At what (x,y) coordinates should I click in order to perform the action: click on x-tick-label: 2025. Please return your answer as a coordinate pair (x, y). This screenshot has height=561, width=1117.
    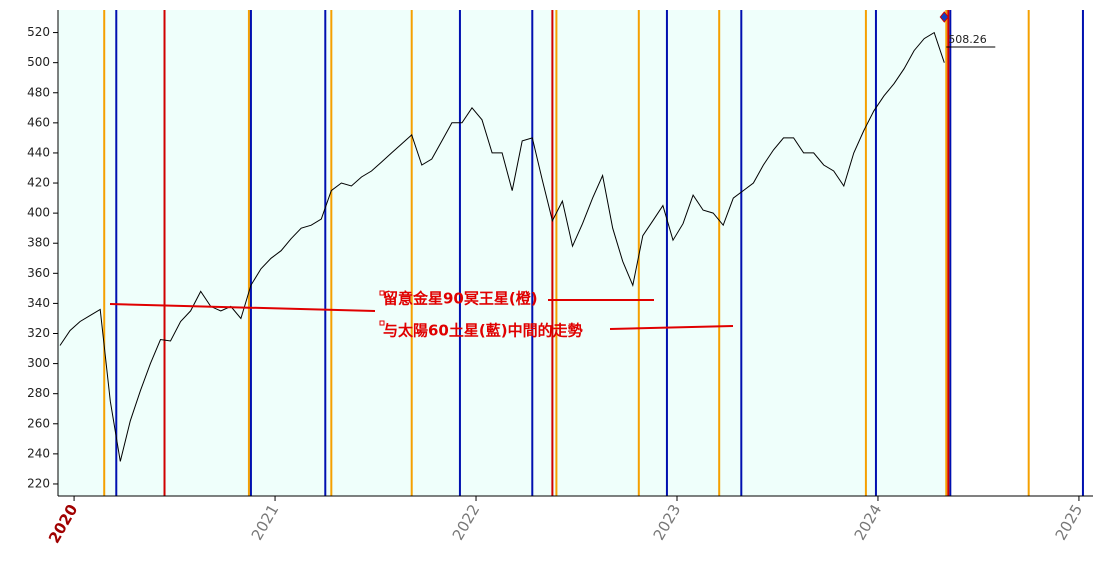
    Looking at the image, I should click on (1069, 522).